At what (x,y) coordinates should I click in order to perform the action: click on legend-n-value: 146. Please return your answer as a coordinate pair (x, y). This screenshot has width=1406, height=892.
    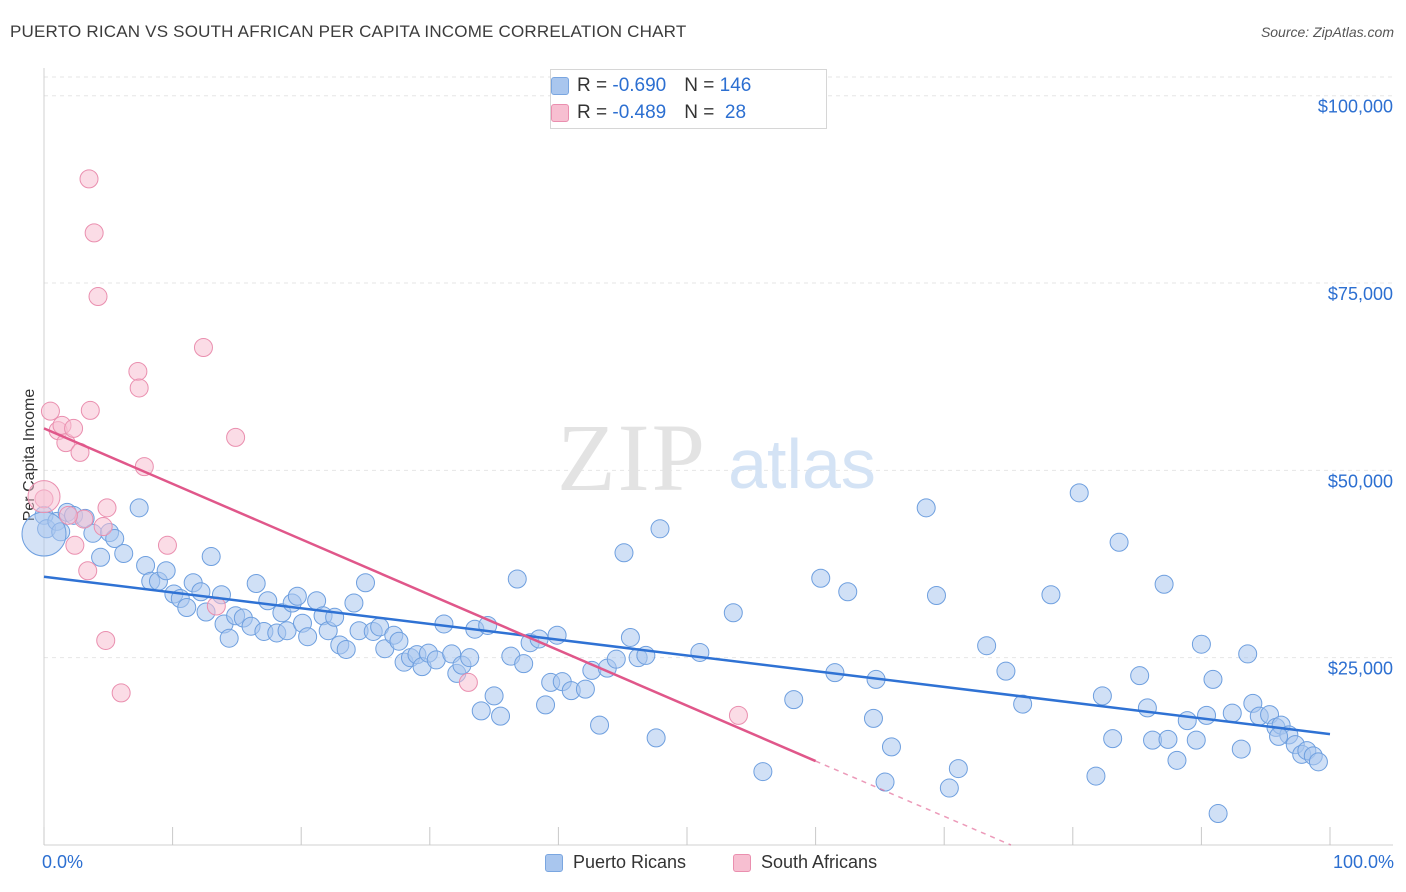
    Looking at the image, I should click on (735, 85).